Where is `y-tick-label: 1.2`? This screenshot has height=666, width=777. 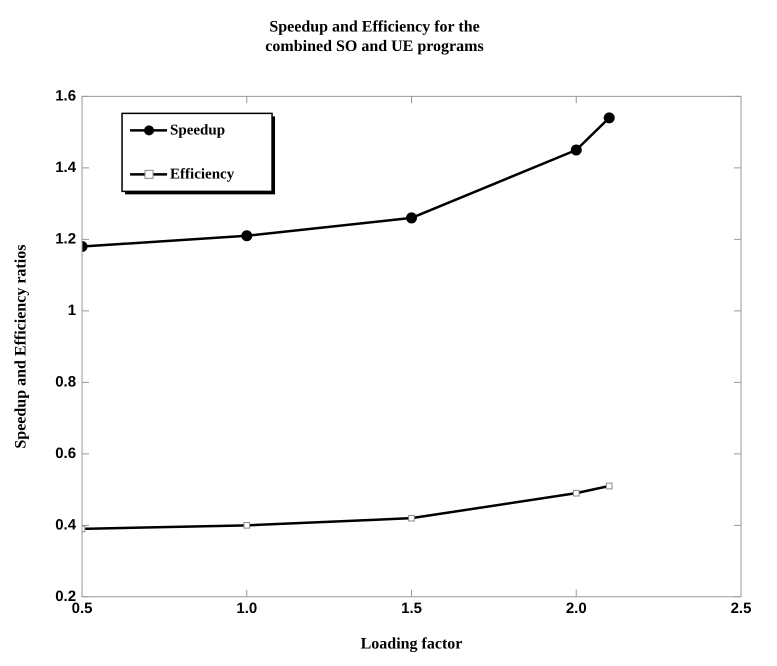
y-tick-label: 1.2 is located at coordinates (65, 239).